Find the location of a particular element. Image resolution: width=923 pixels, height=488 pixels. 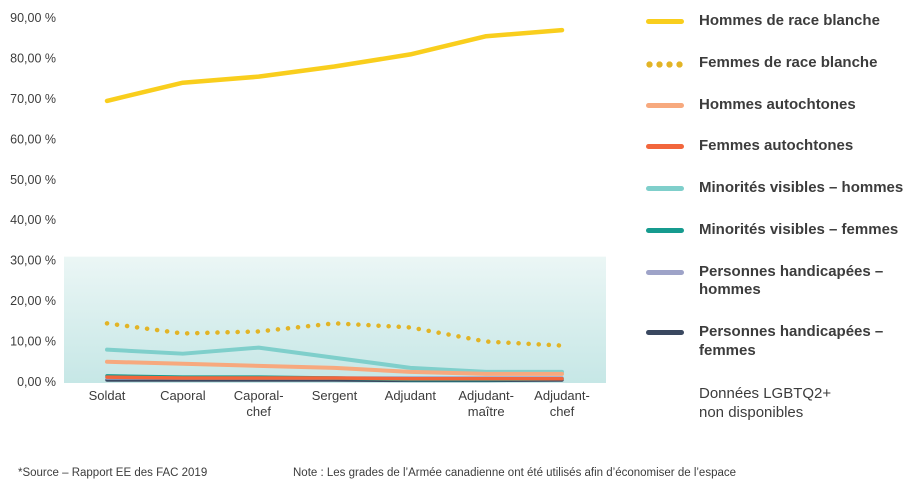

legend-item: Minorités visibles – hommes is located at coordinates (784, 188).